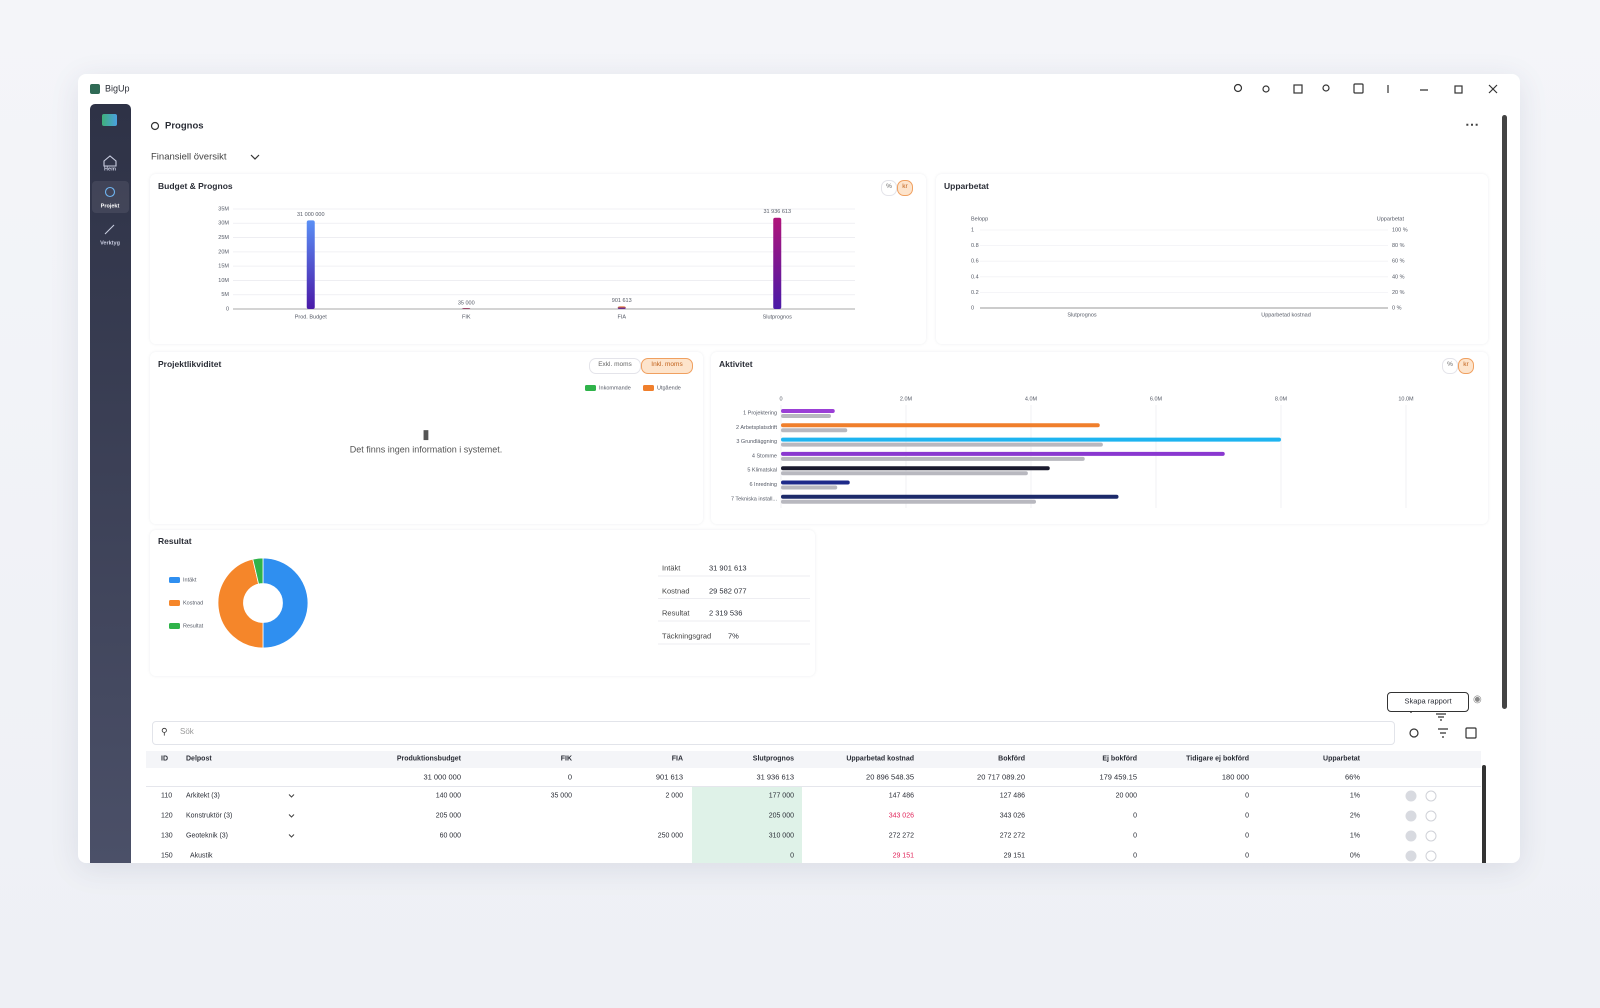  What do you see at coordinates (1398, 246) in the screenshot?
I see `y2-tick-label: 80 %` at bounding box center [1398, 246].